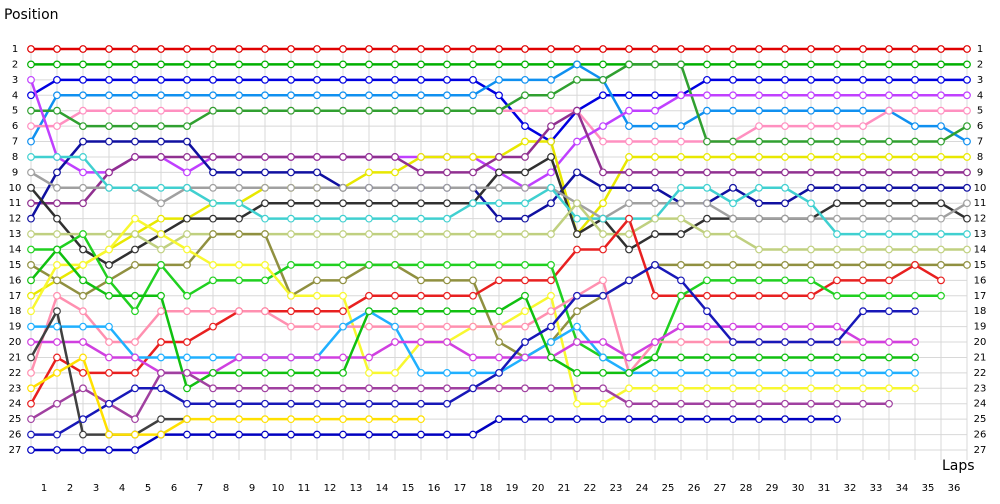 The image size is (1000, 504). Describe the element at coordinates (980, 311) in the screenshot. I see `y-tick-label-right: 18` at that location.